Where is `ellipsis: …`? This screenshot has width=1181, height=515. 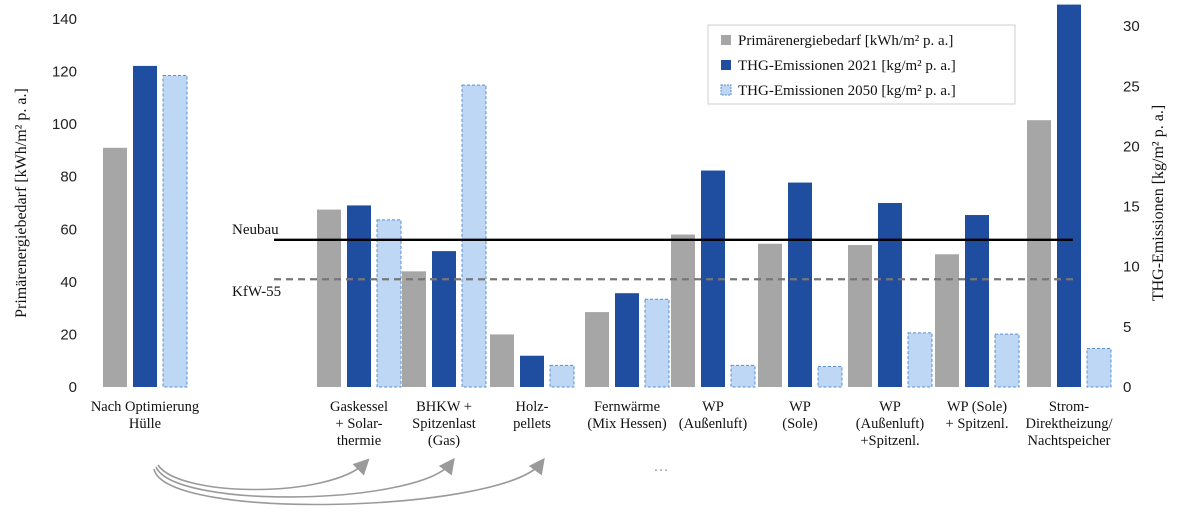
ellipsis: … is located at coordinates (661, 466).